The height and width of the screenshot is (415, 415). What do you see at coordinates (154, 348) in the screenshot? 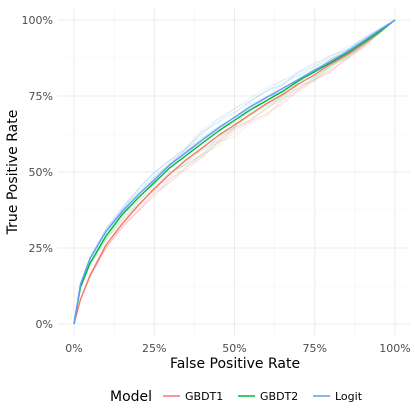
I see `x-tick-label: 25%` at bounding box center [154, 348].